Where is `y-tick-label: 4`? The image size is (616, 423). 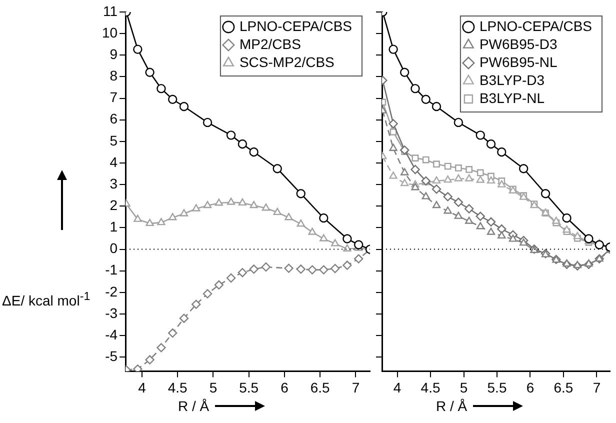
y-tick-label: 4 is located at coordinates (114, 162).